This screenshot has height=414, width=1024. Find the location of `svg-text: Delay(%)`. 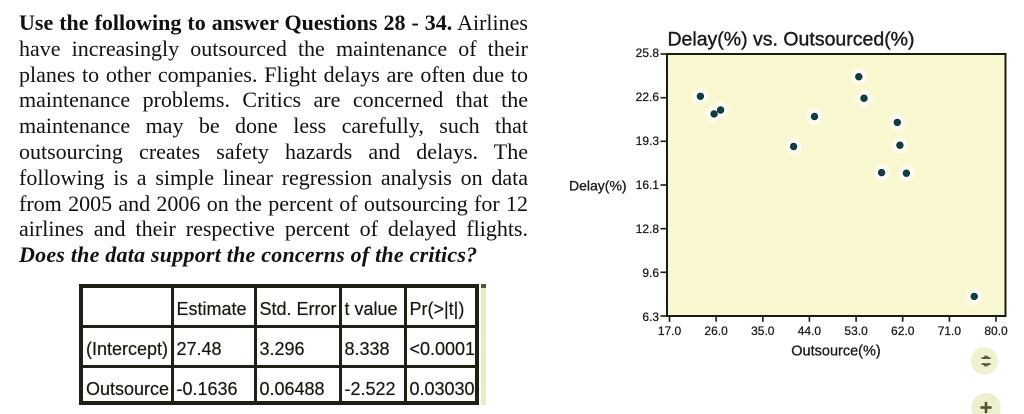

svg-text: Delay(%) is located at coordinates (598, 186).